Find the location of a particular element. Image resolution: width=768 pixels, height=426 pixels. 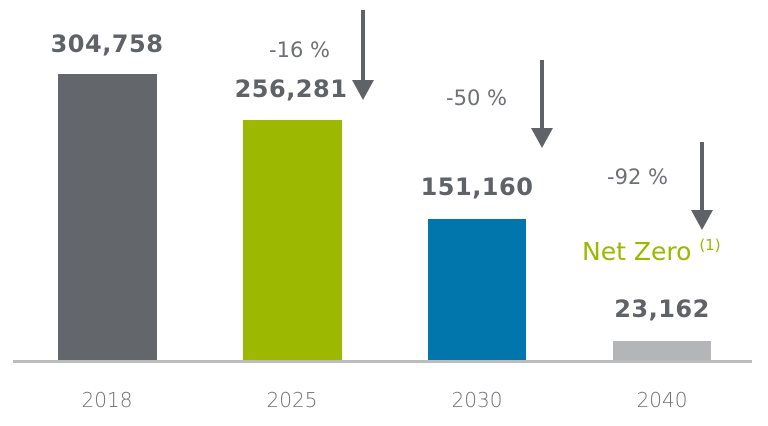

value-label-2040: 23,162 is located at coordinates (662, 309).